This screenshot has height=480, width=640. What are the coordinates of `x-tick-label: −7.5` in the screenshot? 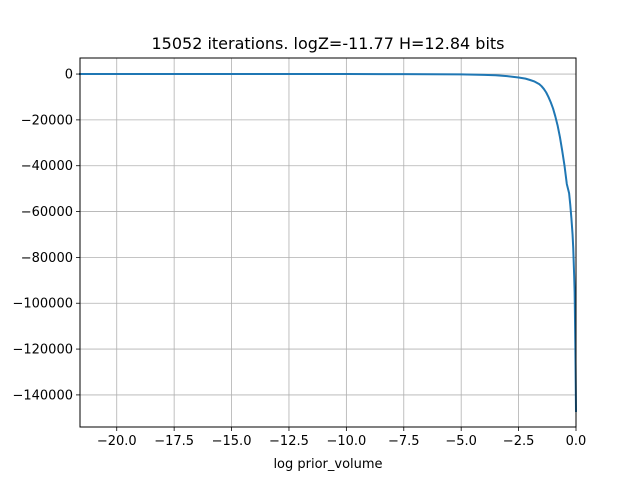 It's located at (404, 441).